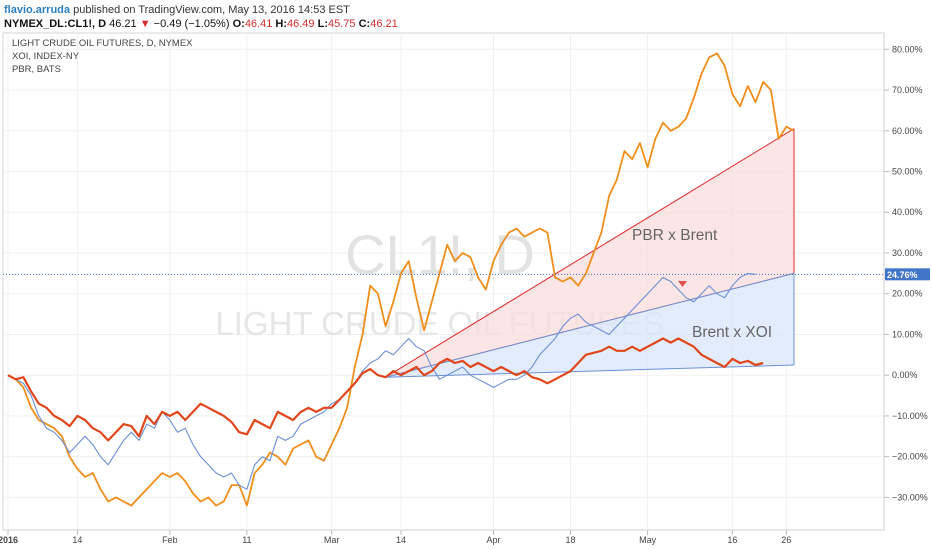 The image size is (932, 550). I want to click on annotation-edge, so click(590, 325).